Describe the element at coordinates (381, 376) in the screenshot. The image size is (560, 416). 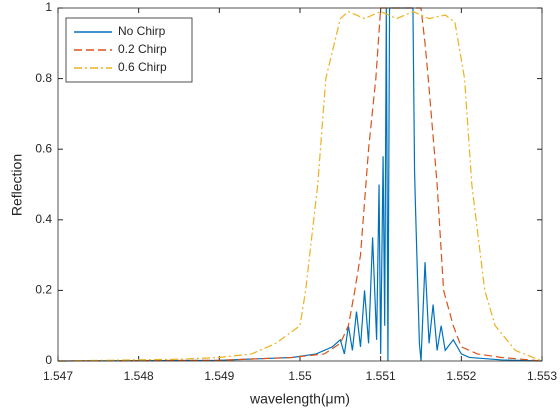
I see `x-tick-label: 1.551` at that location.